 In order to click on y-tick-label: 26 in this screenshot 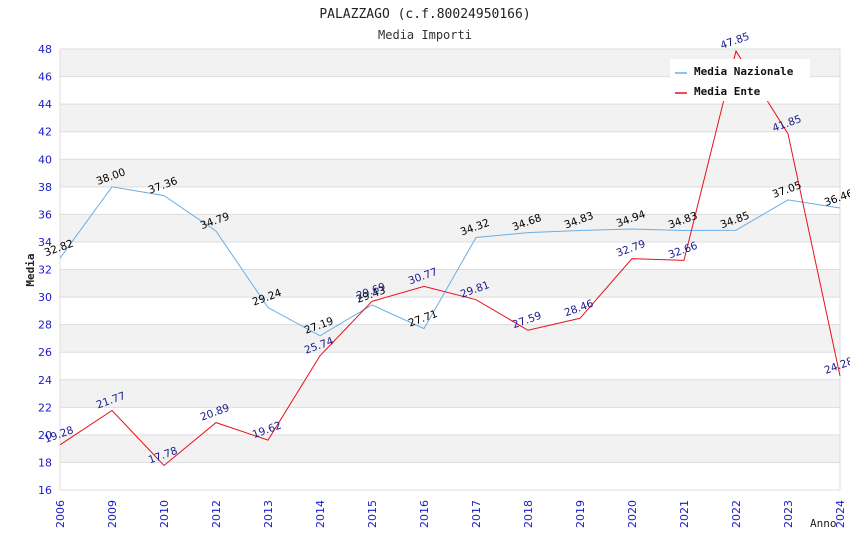, I will do `click(45, 352)`.